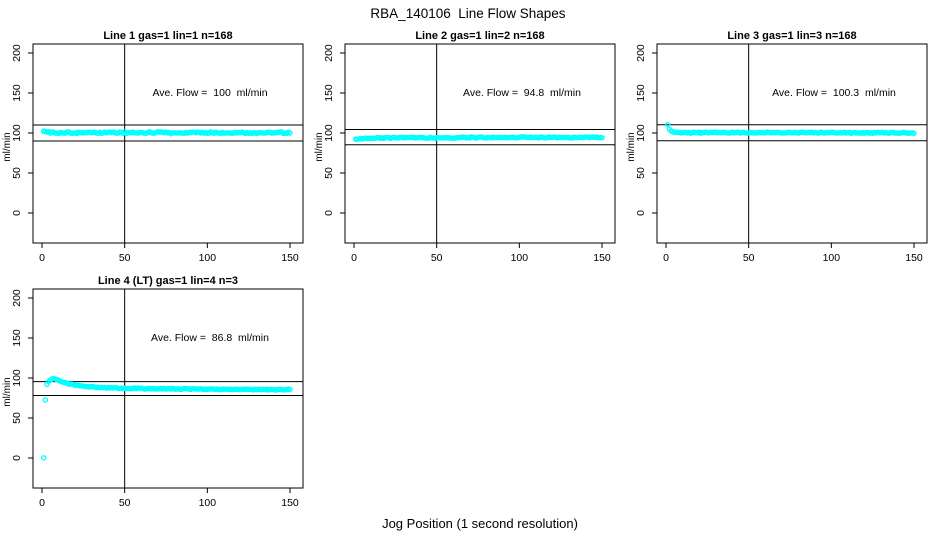  What do you see at coordinates (468, 13) in the screenshot?
I see `main-title: RBA_140106 Line Flow Shapes` at bounding box center [468, 13].